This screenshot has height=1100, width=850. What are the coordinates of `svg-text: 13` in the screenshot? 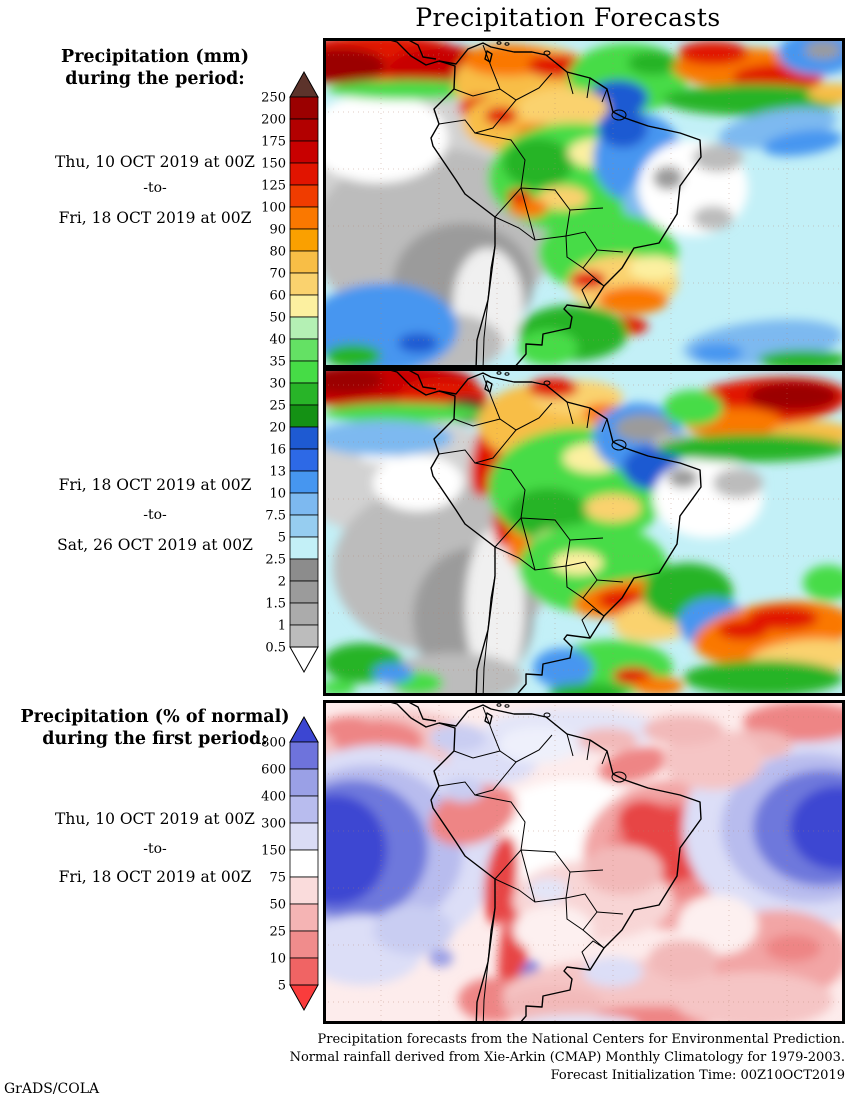 It's located at (277, 472).